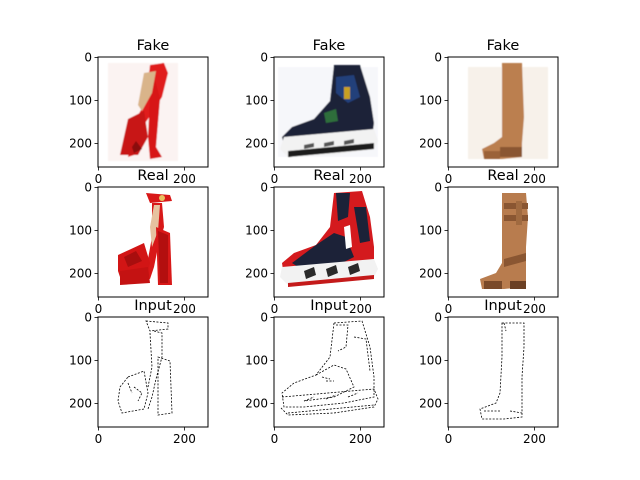 The image size is (640, 480). I want to click on image-fake-heel, so click(143, 112).